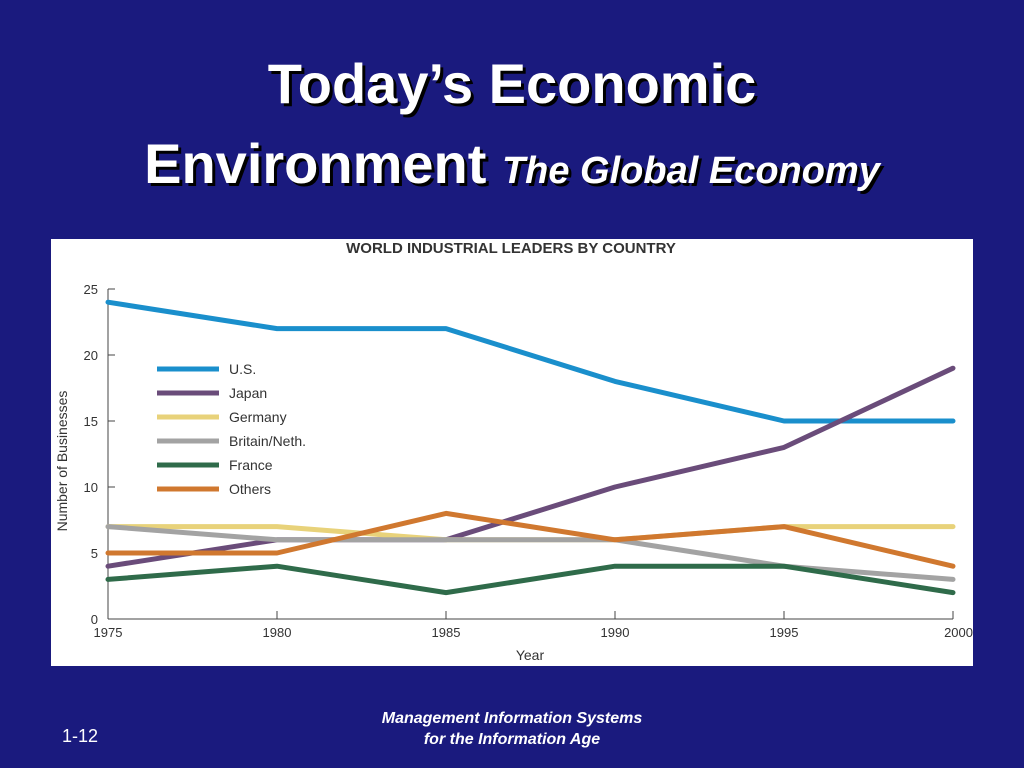 The image size is (1024, 768). I want to click on y-tick-label: 0, so click(94, 619).